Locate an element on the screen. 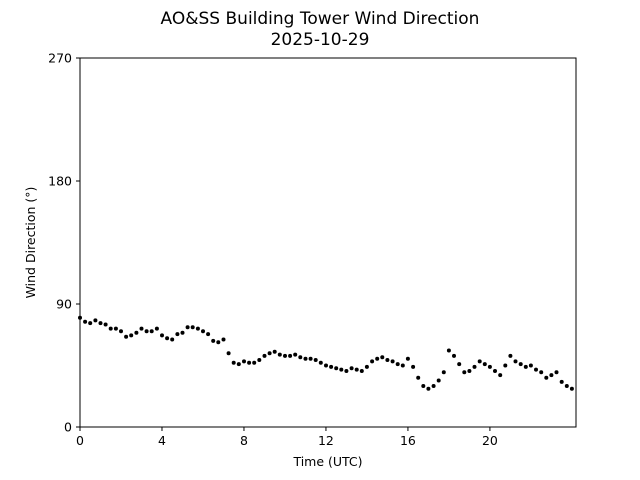 This screenshot has width=640, height=480. y-tick-label: 270 is located at coordinates (60, 58).